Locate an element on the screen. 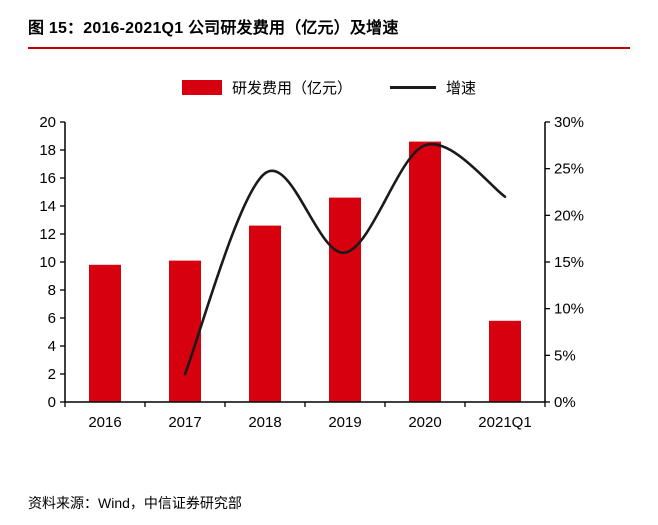 Image resolution: width=658 pixels, height=525 pixels. left-axis-label: 18 is located at coordinates (47, 150).